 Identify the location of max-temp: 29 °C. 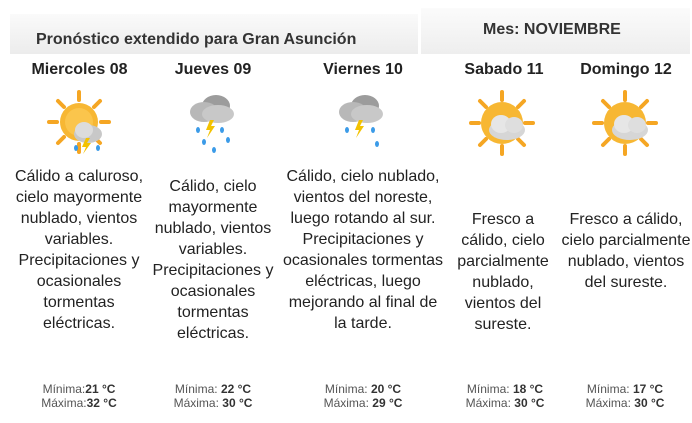
(387, 403).